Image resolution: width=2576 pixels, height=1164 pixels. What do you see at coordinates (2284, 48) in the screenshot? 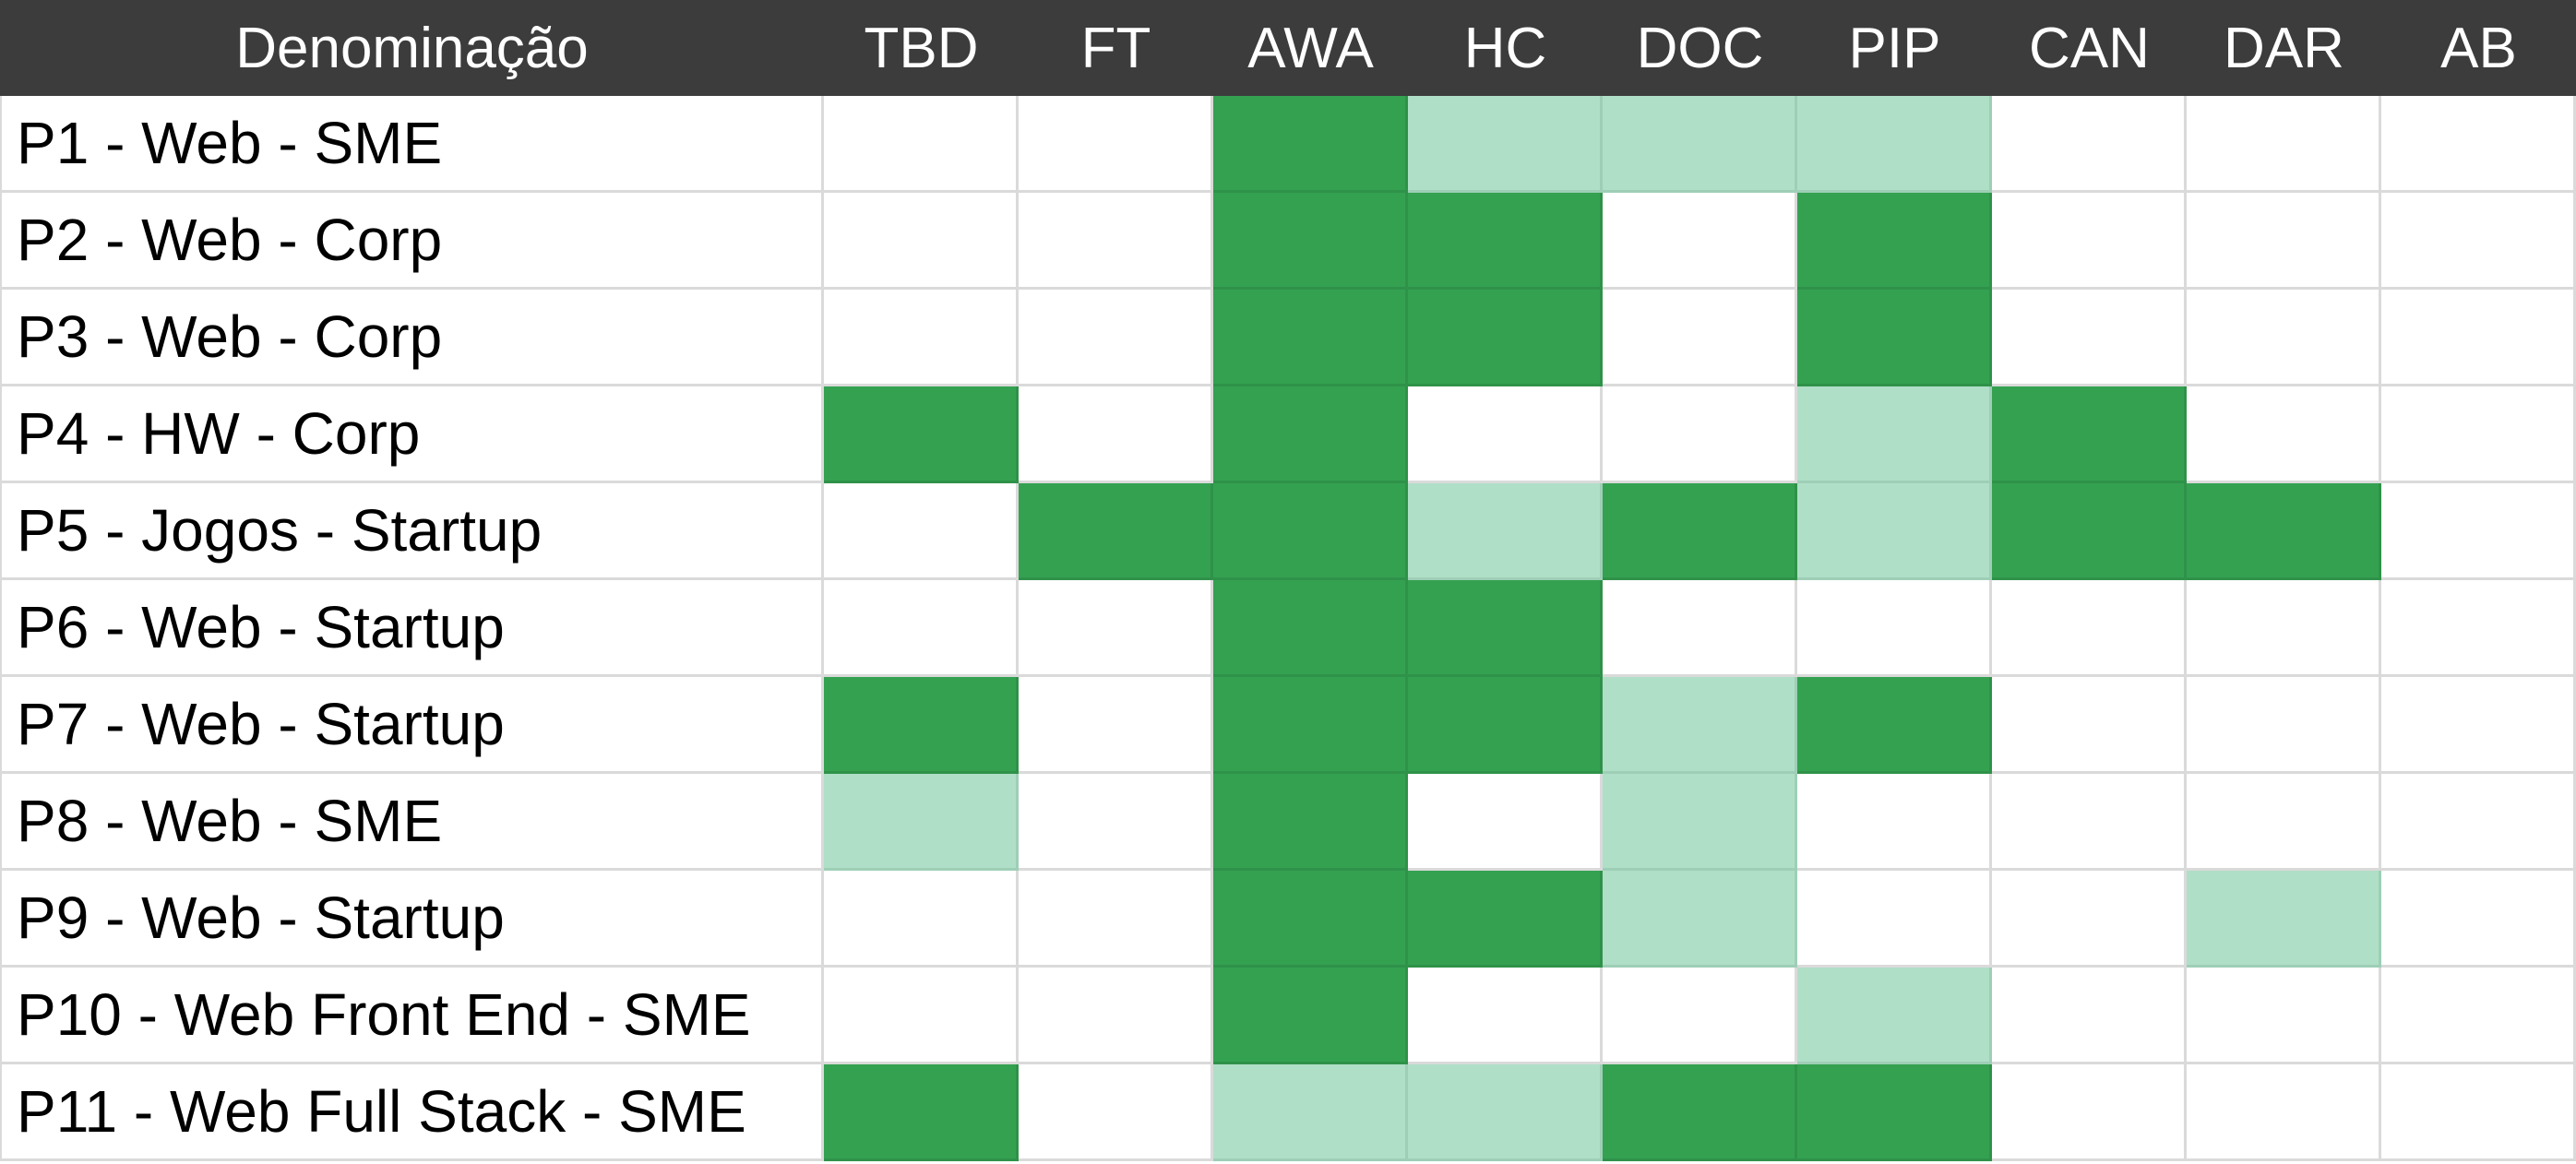
I see `column-header-dar: DAR` at bounding box center [2284, 48].